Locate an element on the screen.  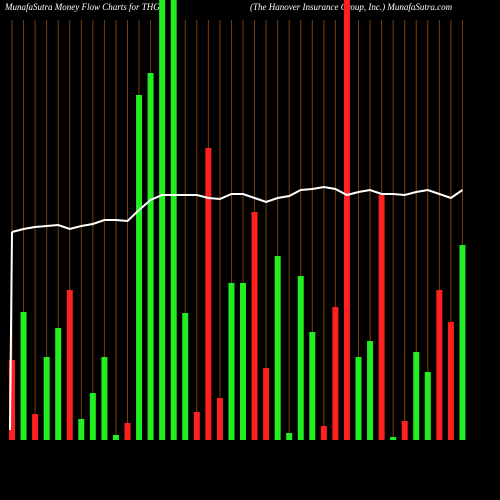
line-start is located at coordinates (11, 331).